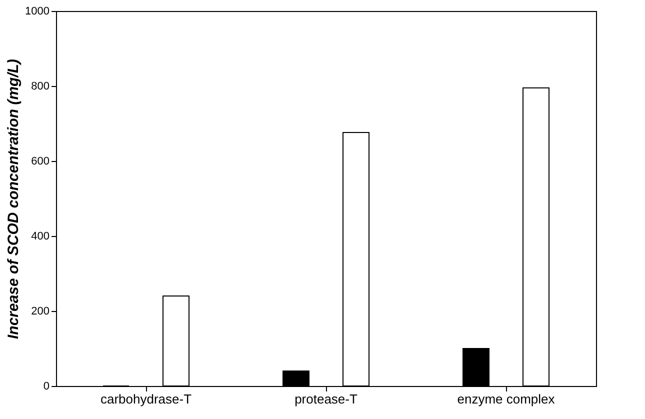  I want to click on y-axis-title: Increase of SCOD concentration (mg/L), so click(13, 199).